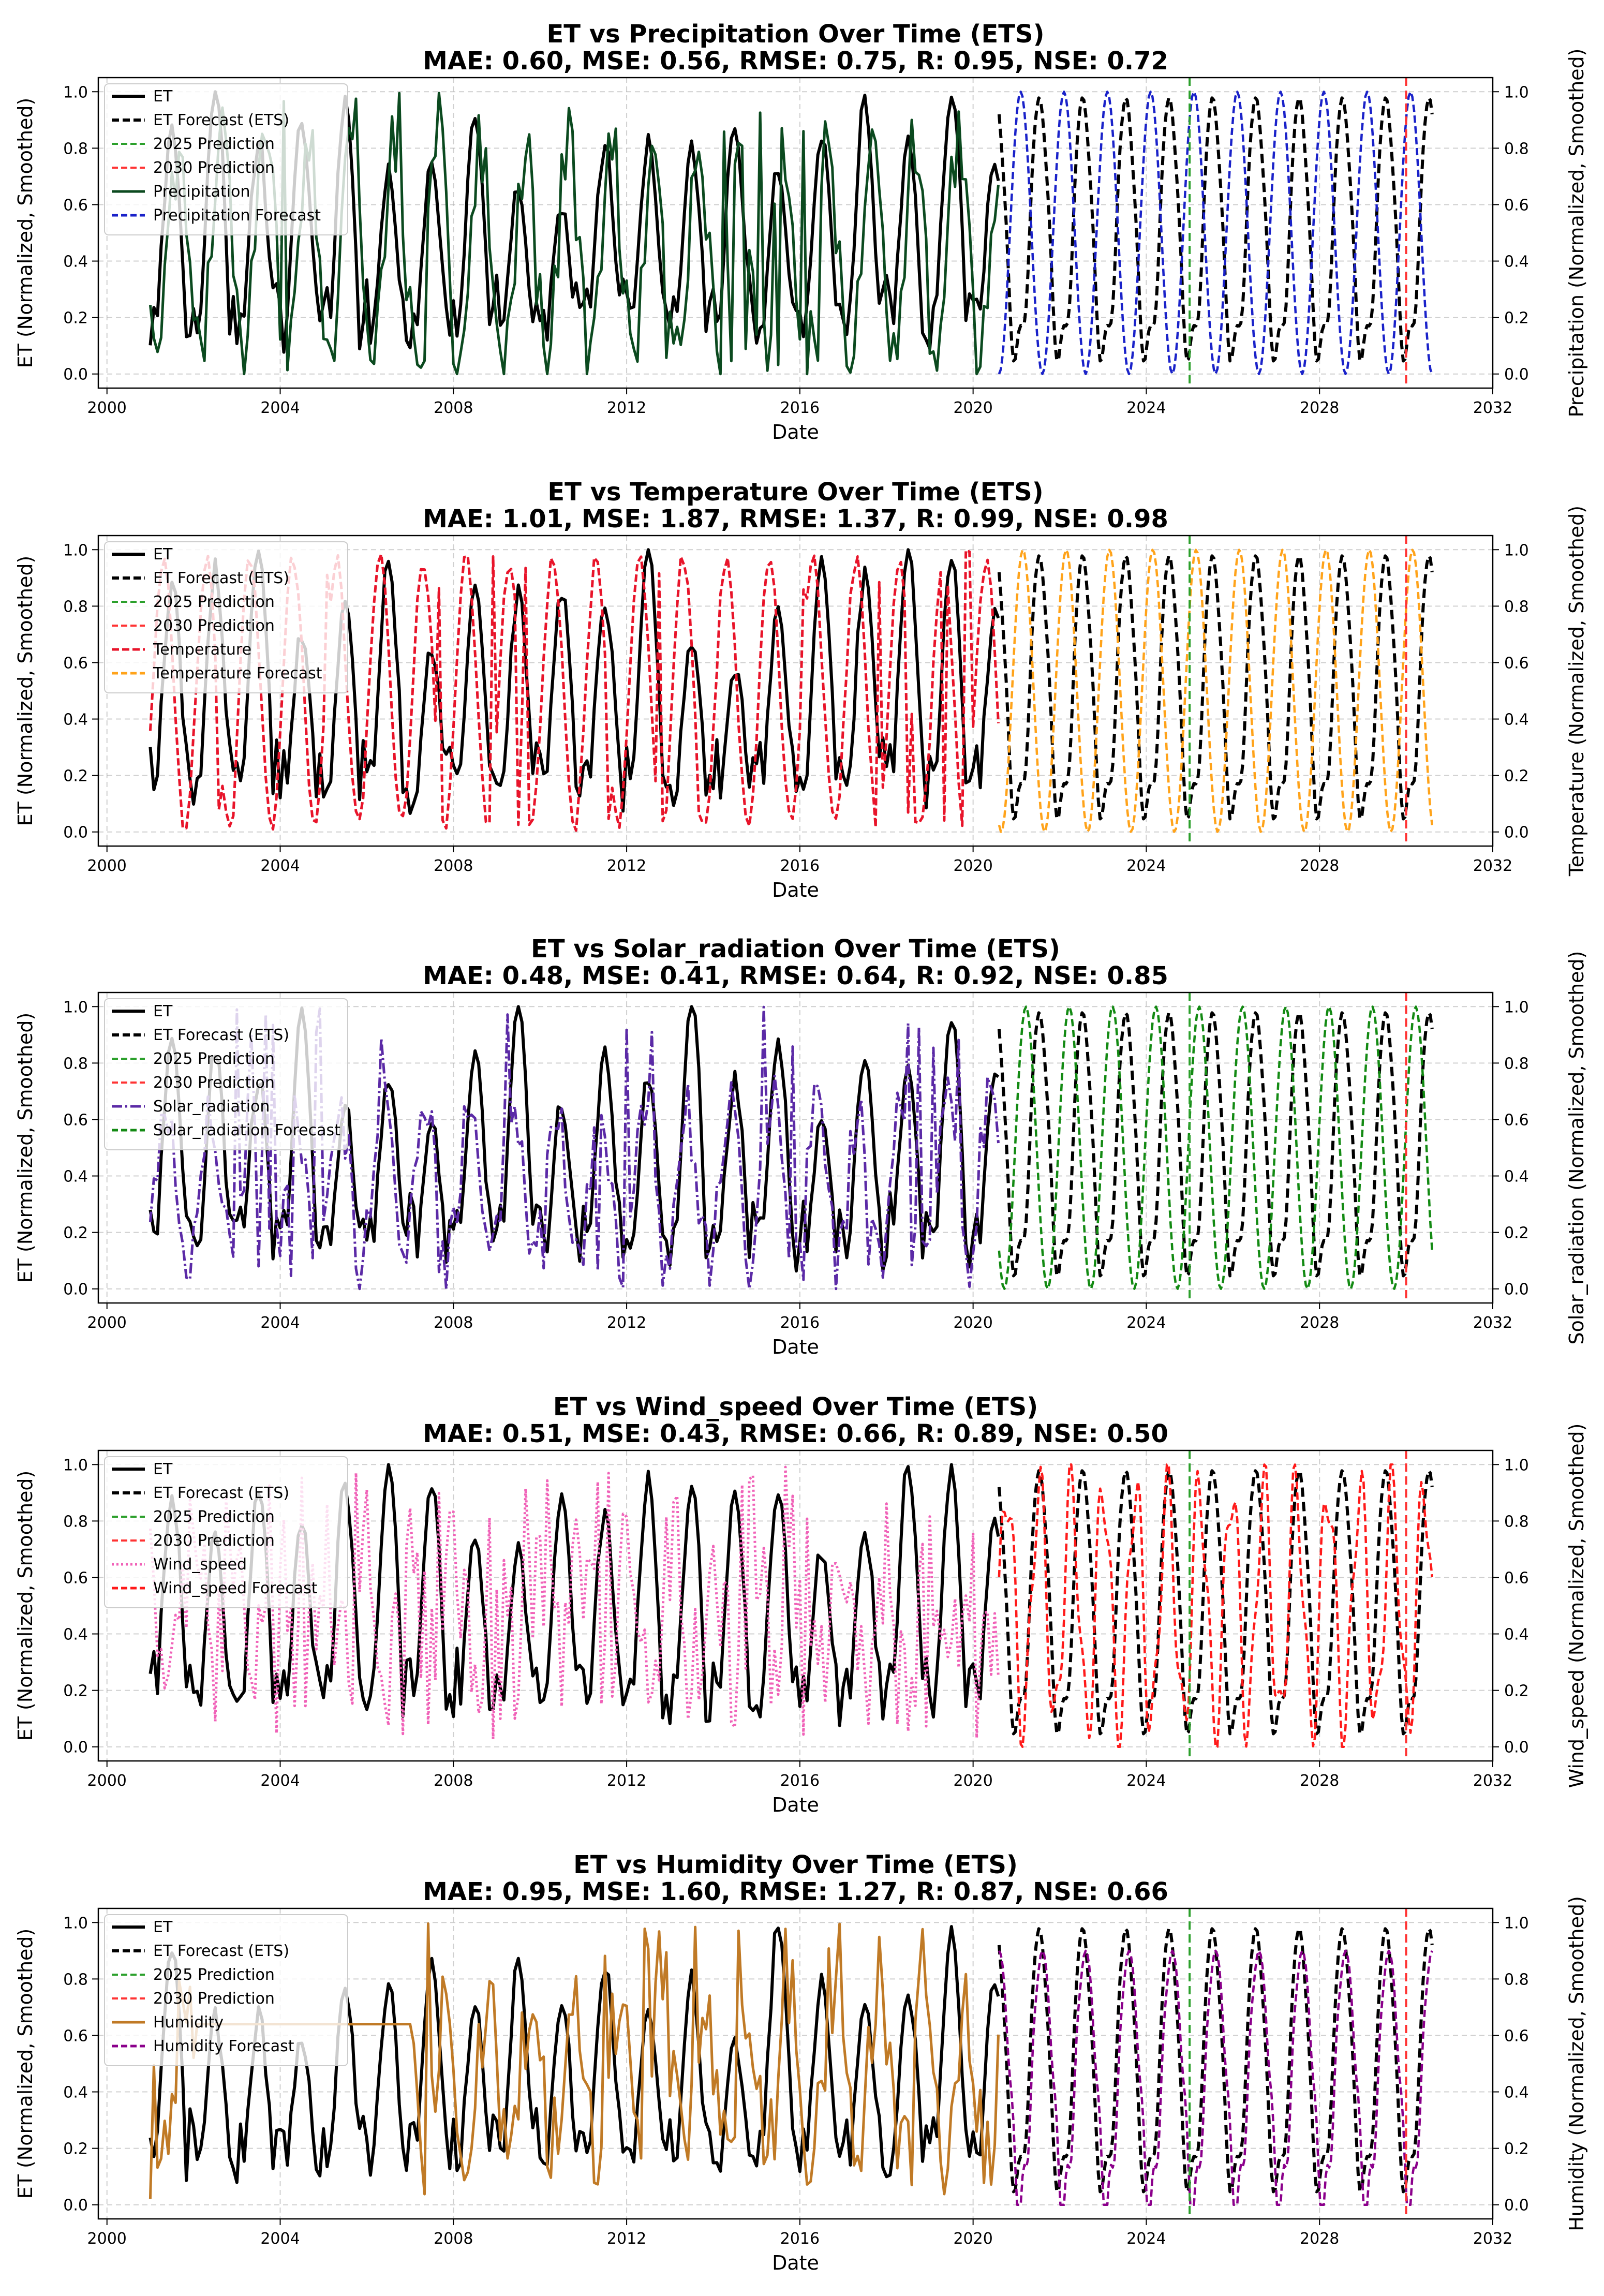  I want to click on legend-label: ET Forecast (ETS), so click(221, 1951).